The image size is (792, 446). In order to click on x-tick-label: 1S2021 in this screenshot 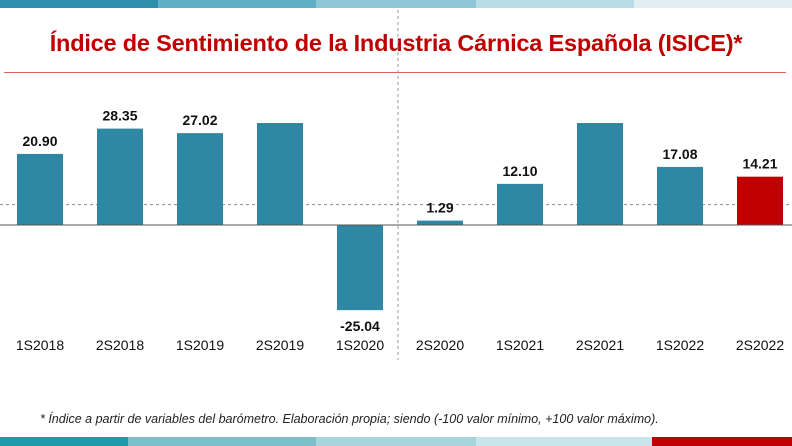, I will do `click(520, 345)`.